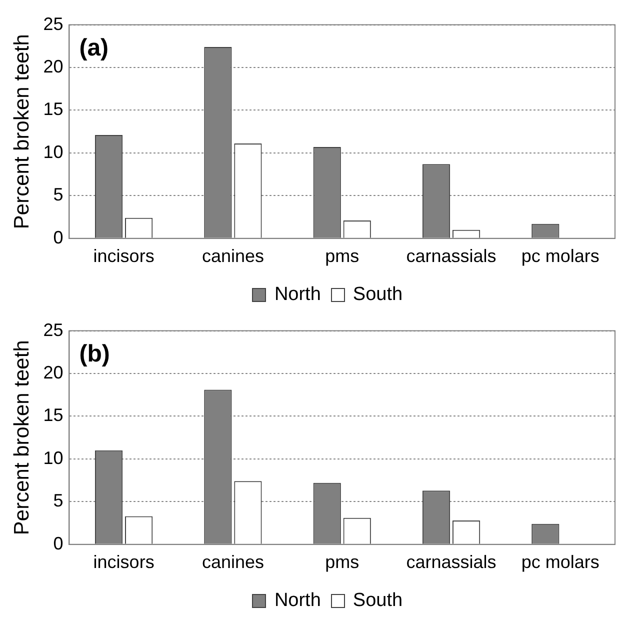 Image resolution: width=625 pixels, height=622 pixels. What do you see at coordinates (94, 48) in the screenshot?
I see `annotation: (a)` at bounding box center [94, 48].